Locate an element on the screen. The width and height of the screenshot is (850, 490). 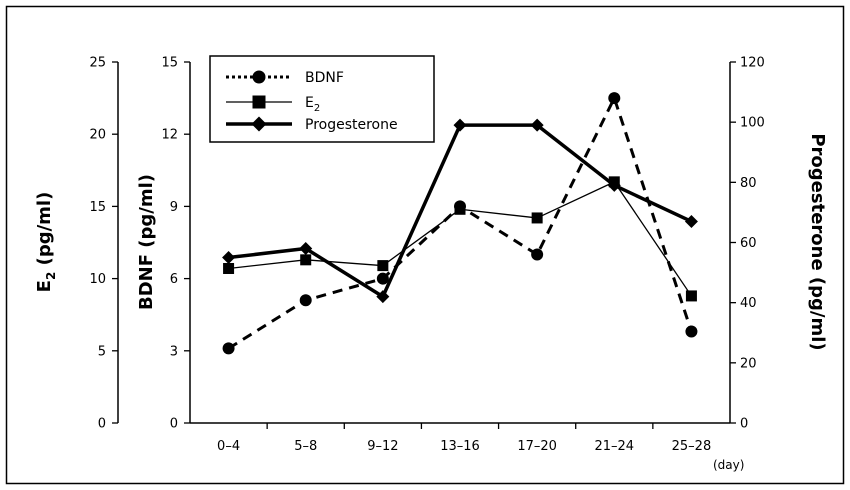
legend-progesterone-marker is located at coordinates (259, 124).